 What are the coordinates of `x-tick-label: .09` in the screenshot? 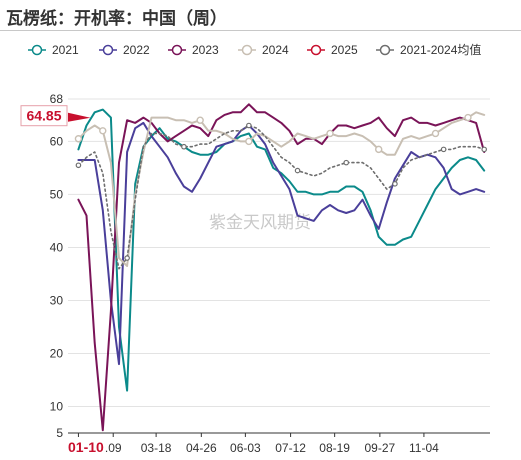 It's located at (113, 448).